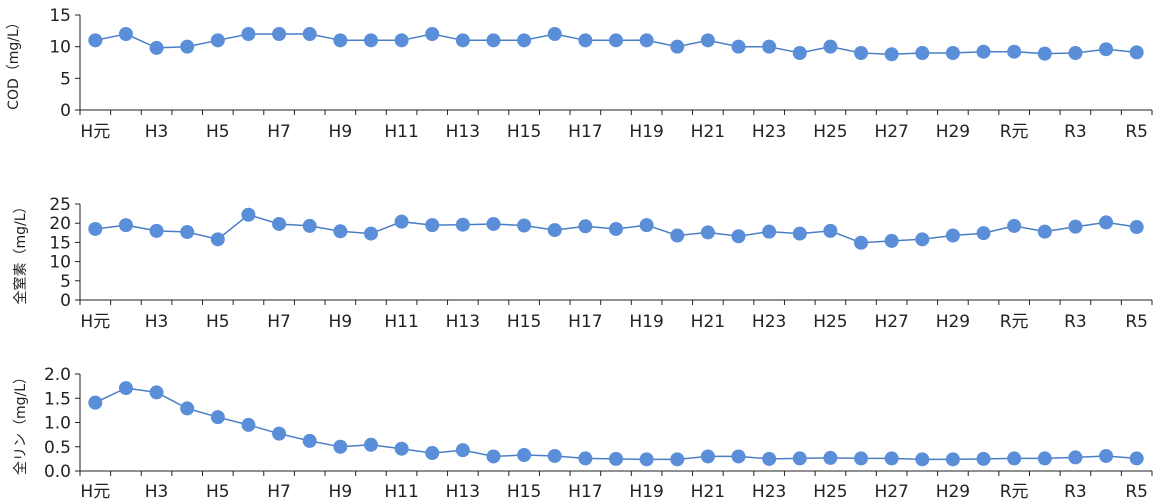 The width and height of the screenshot is (1161, 503). What do you see at coordinates (1014, 132) in the screenshot?
I see `chart-1-x-tick-label: R元` at bounding box center [1014, 132].